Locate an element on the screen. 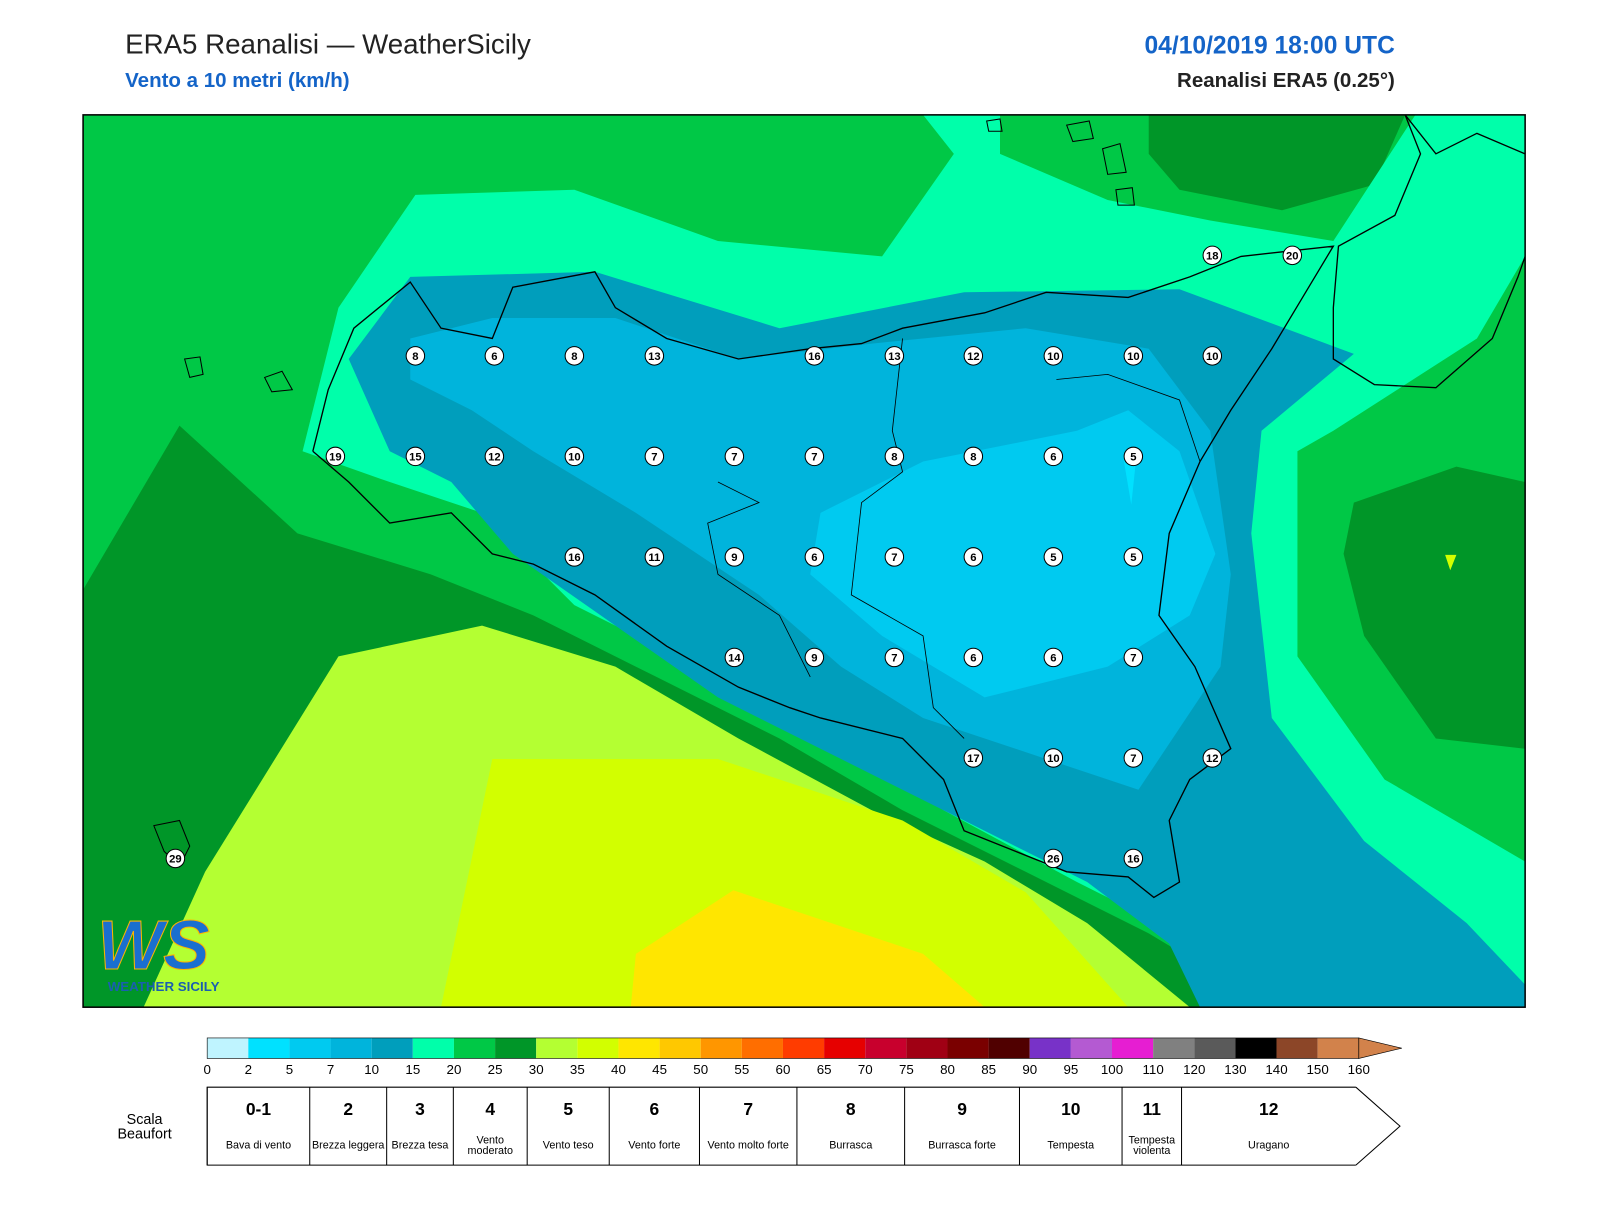  subtitle: Vento a 10 metri (km/h) is located at coordinates (237, 80).